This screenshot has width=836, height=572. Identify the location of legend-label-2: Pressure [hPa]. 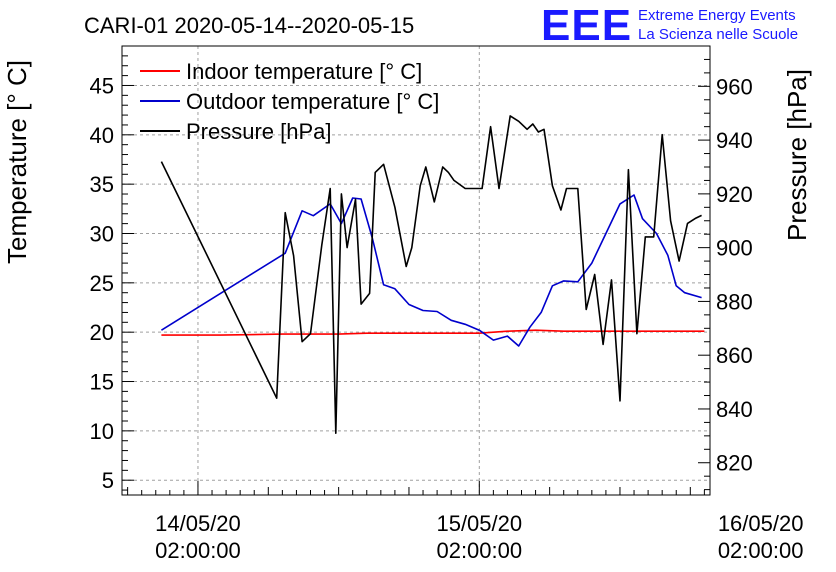
(259, 131).